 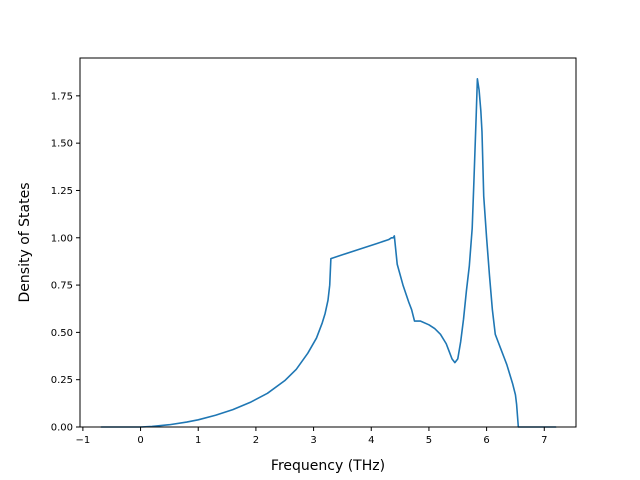 What do you see at coordinates (62, 238) in the screenshot?
I see `y-tick-label: 1.00` at bounding box center [62, 238].